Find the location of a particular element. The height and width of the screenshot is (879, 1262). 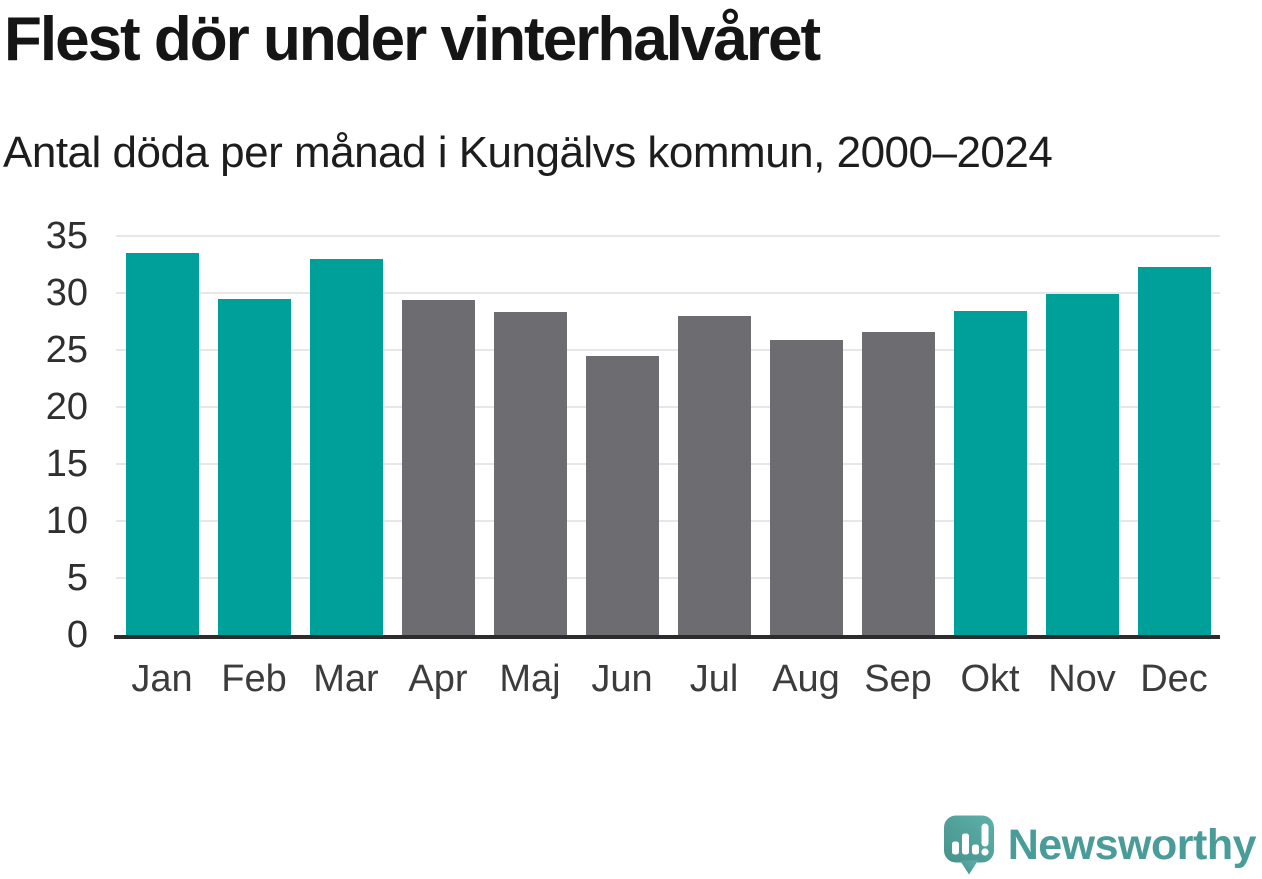

x-tick-dec: Dec is located at coordinates (1174, 679).